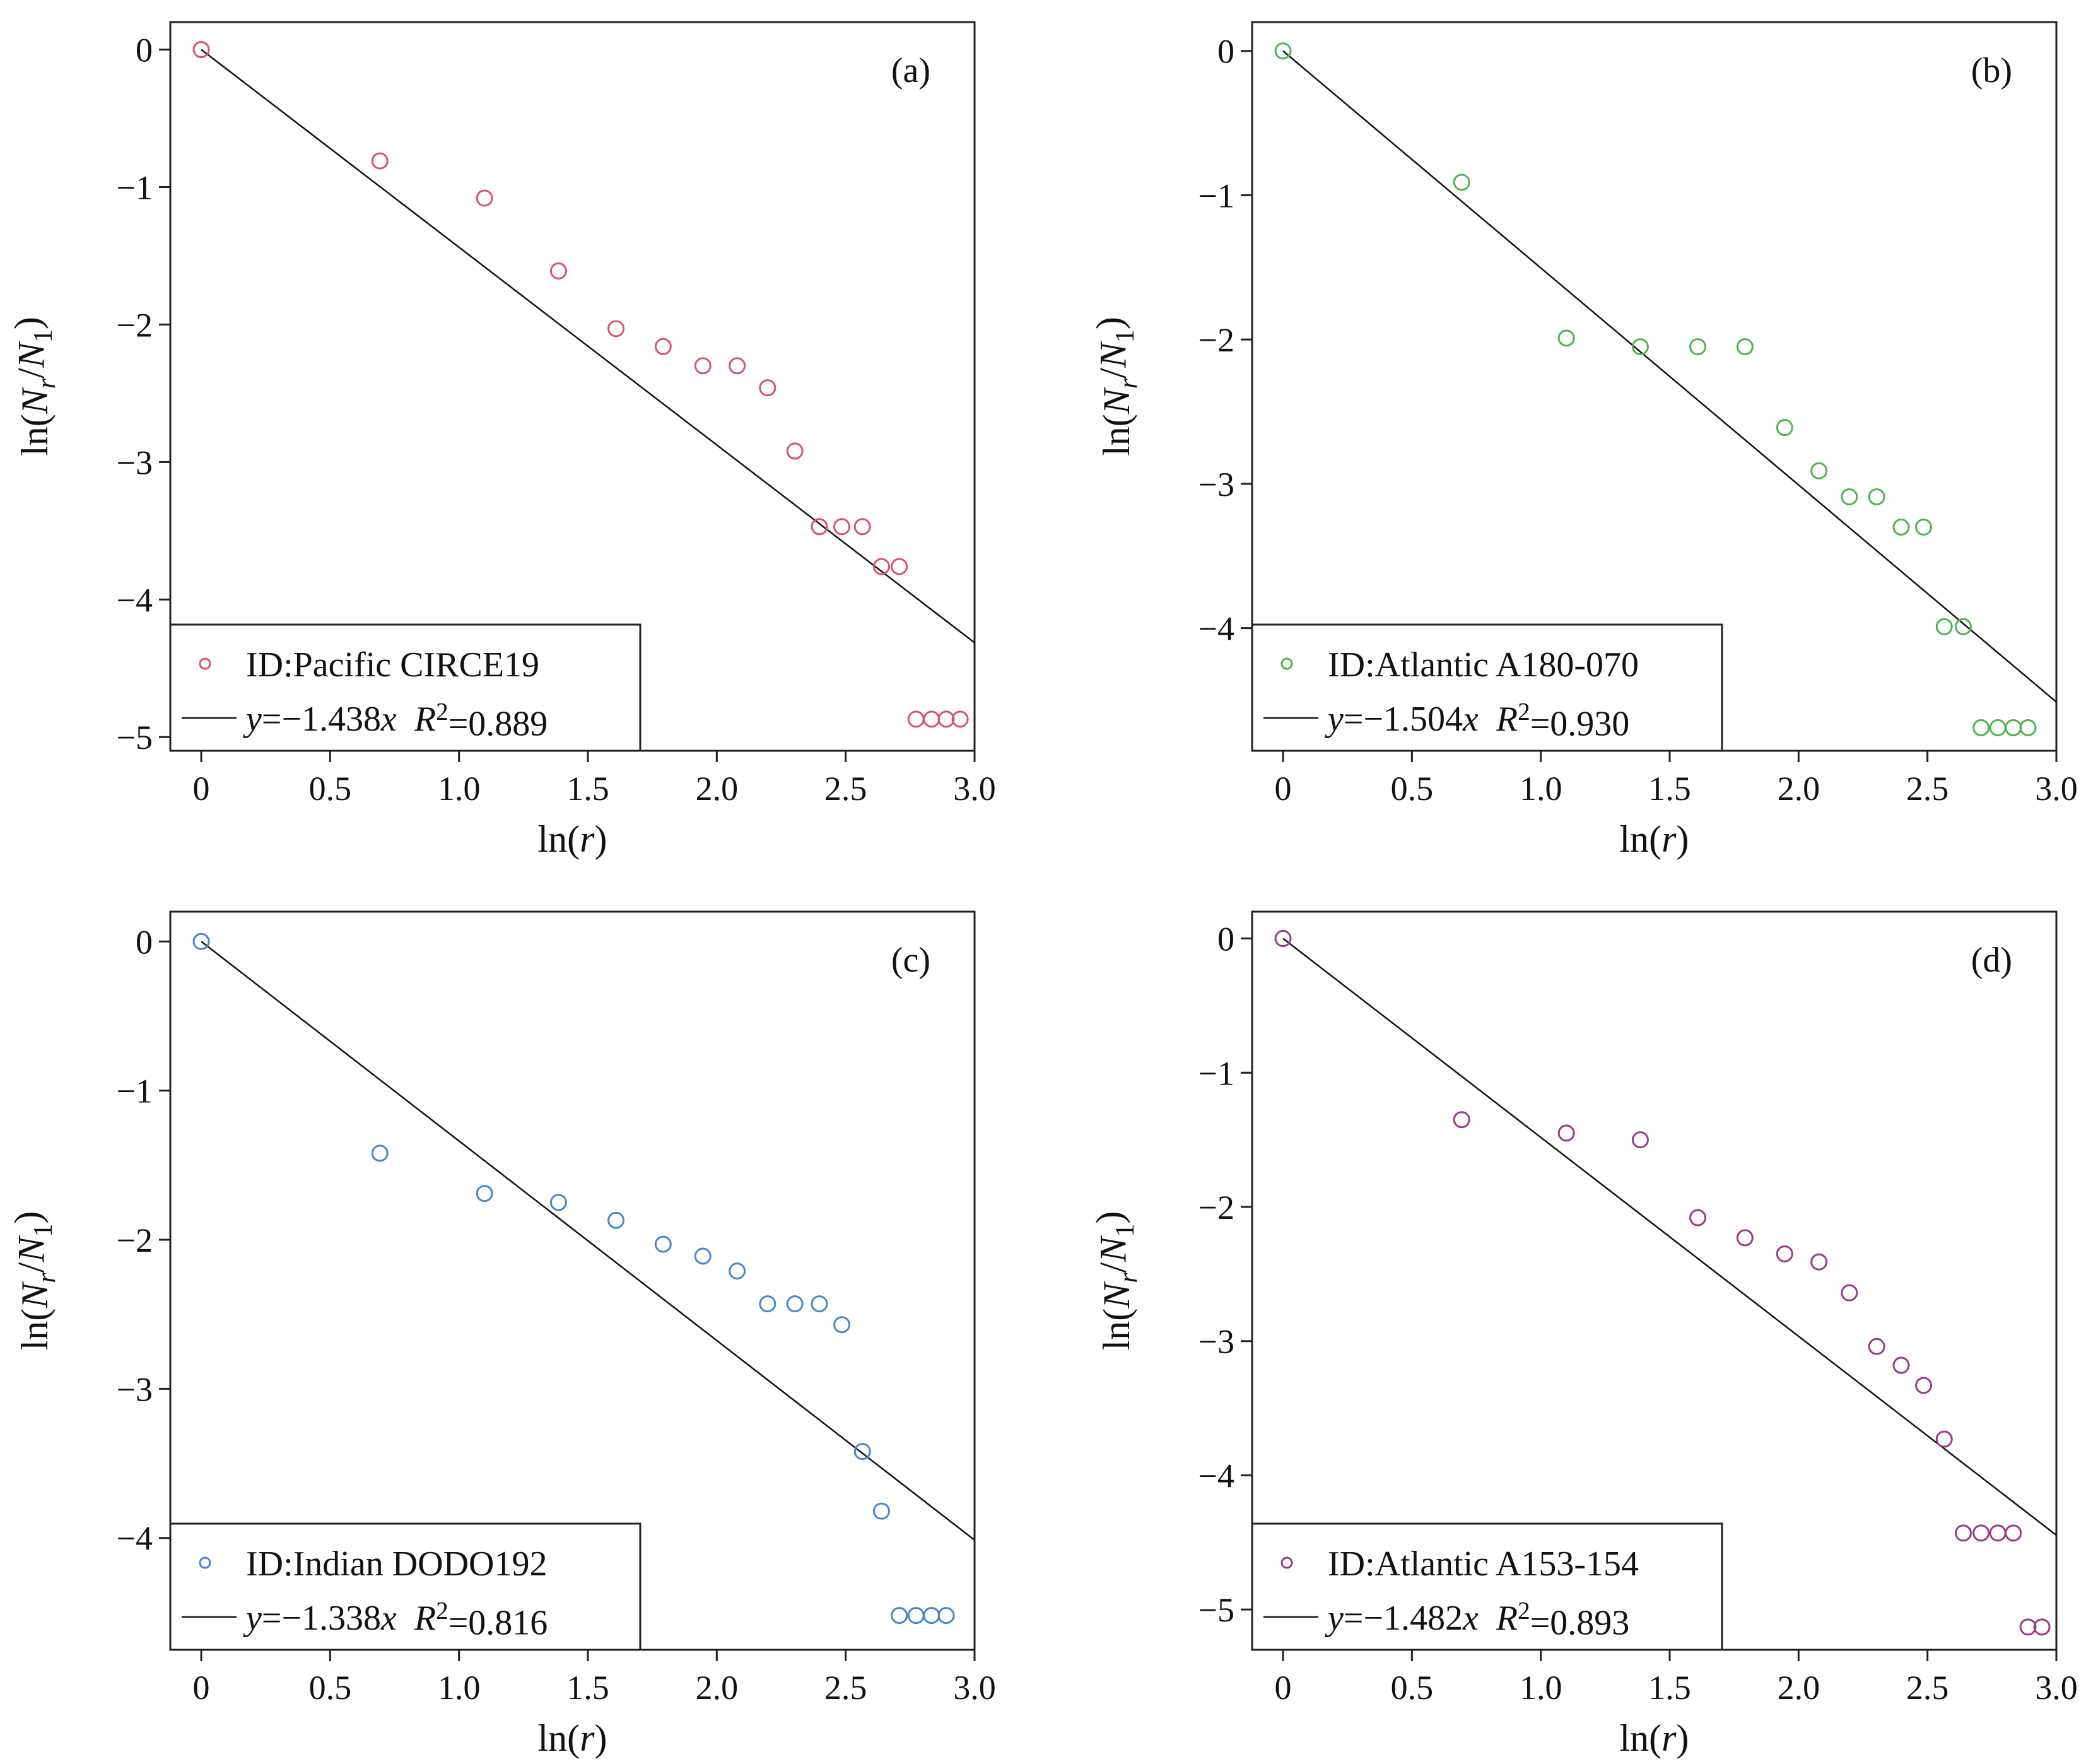  Describe the element at coordinates (1991, 70) in the screenshot. I see `panel-label: (b)` at that location.